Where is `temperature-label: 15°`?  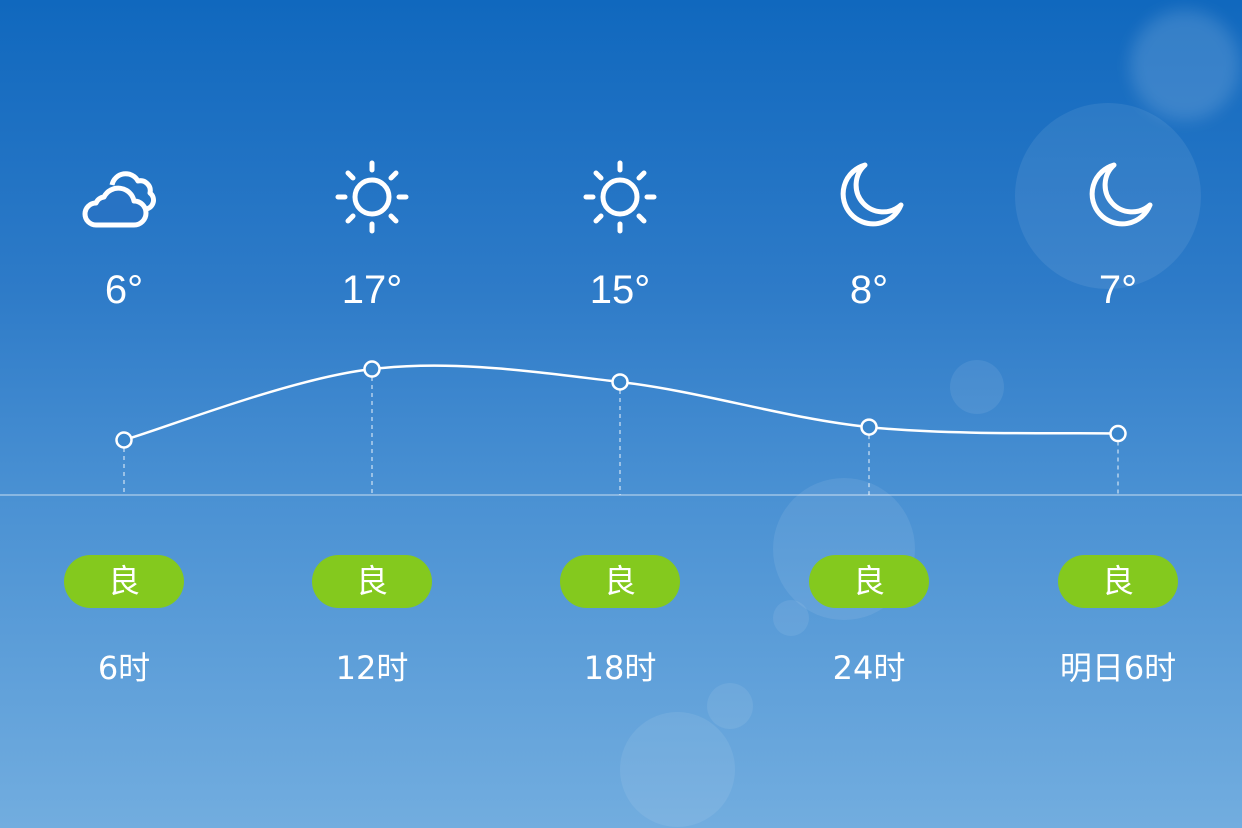 temperature-label: 15° is located at coordinates (620, 290).